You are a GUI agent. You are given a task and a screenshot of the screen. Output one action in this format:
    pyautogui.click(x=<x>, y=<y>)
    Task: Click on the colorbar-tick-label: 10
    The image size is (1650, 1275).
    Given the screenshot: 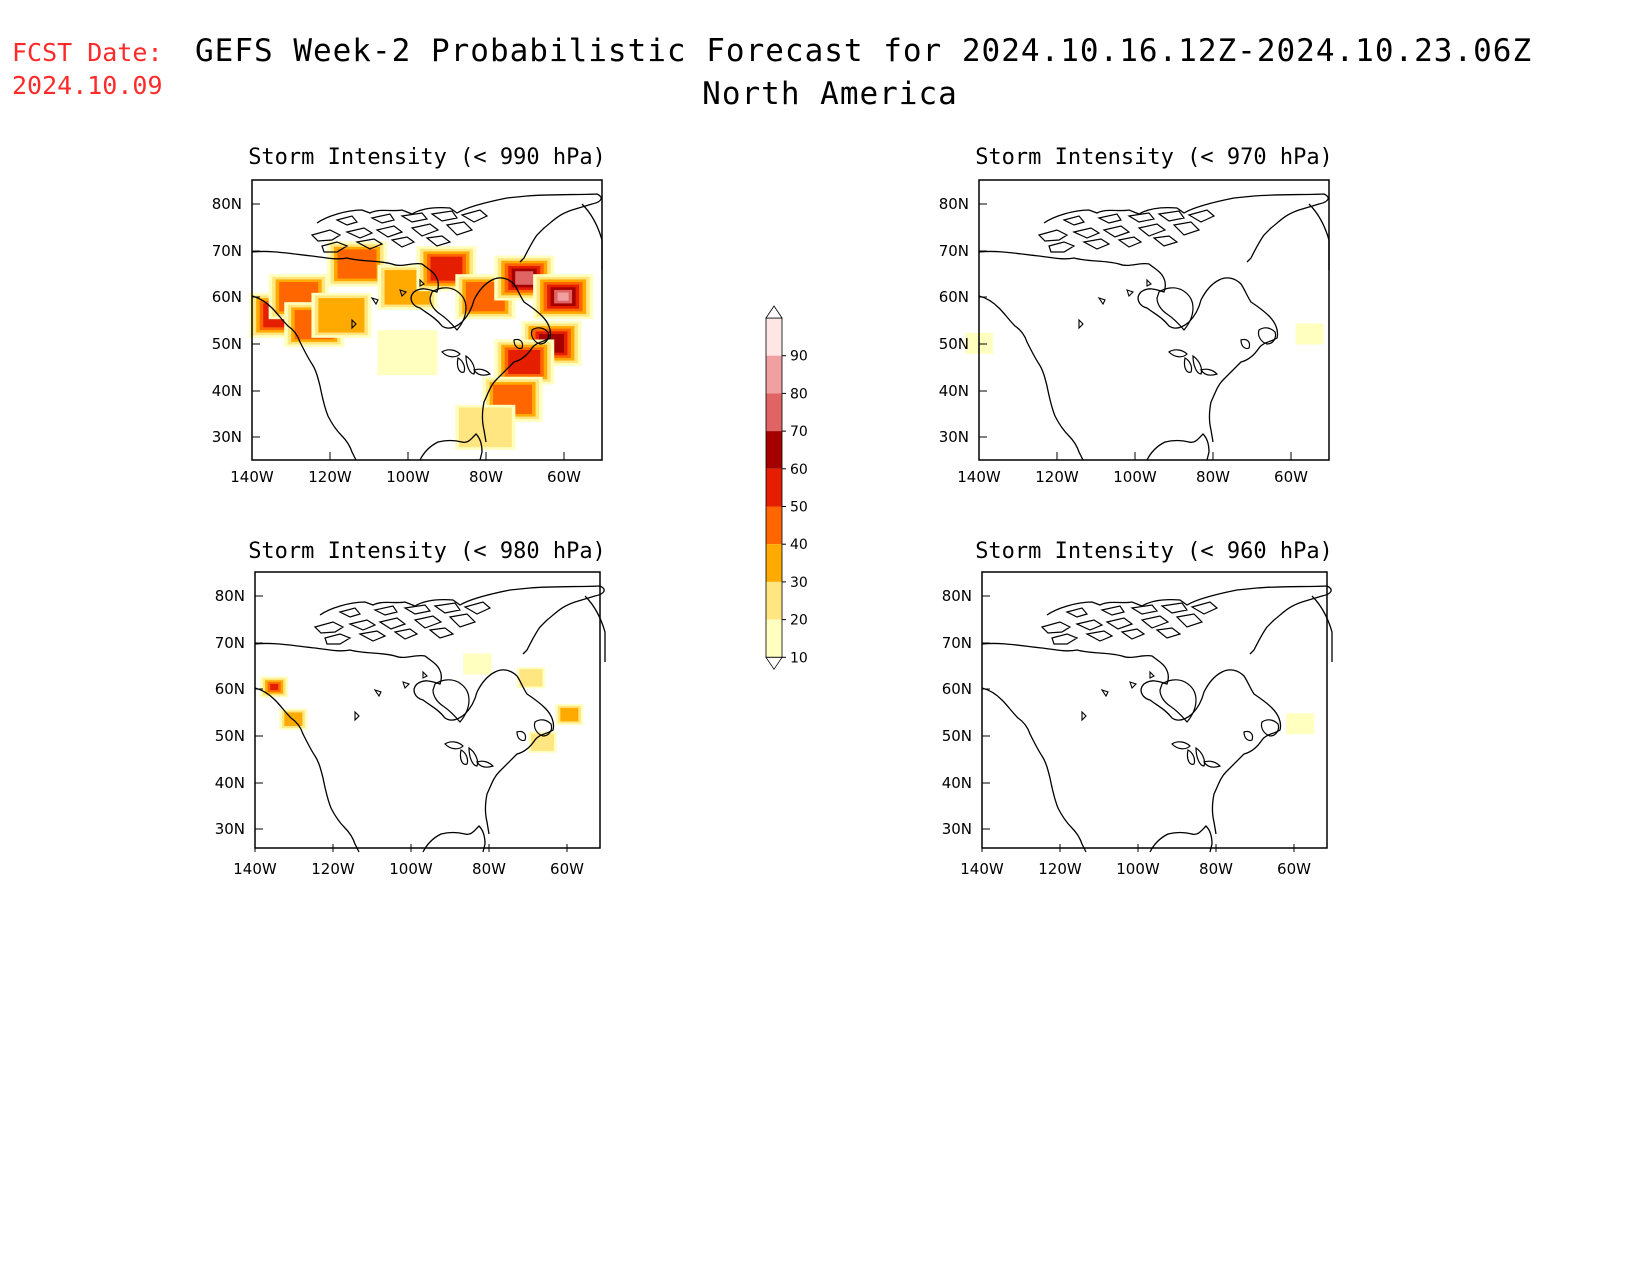 What is the action you would take?
    pyautogui.click(x=799, y=658)
    